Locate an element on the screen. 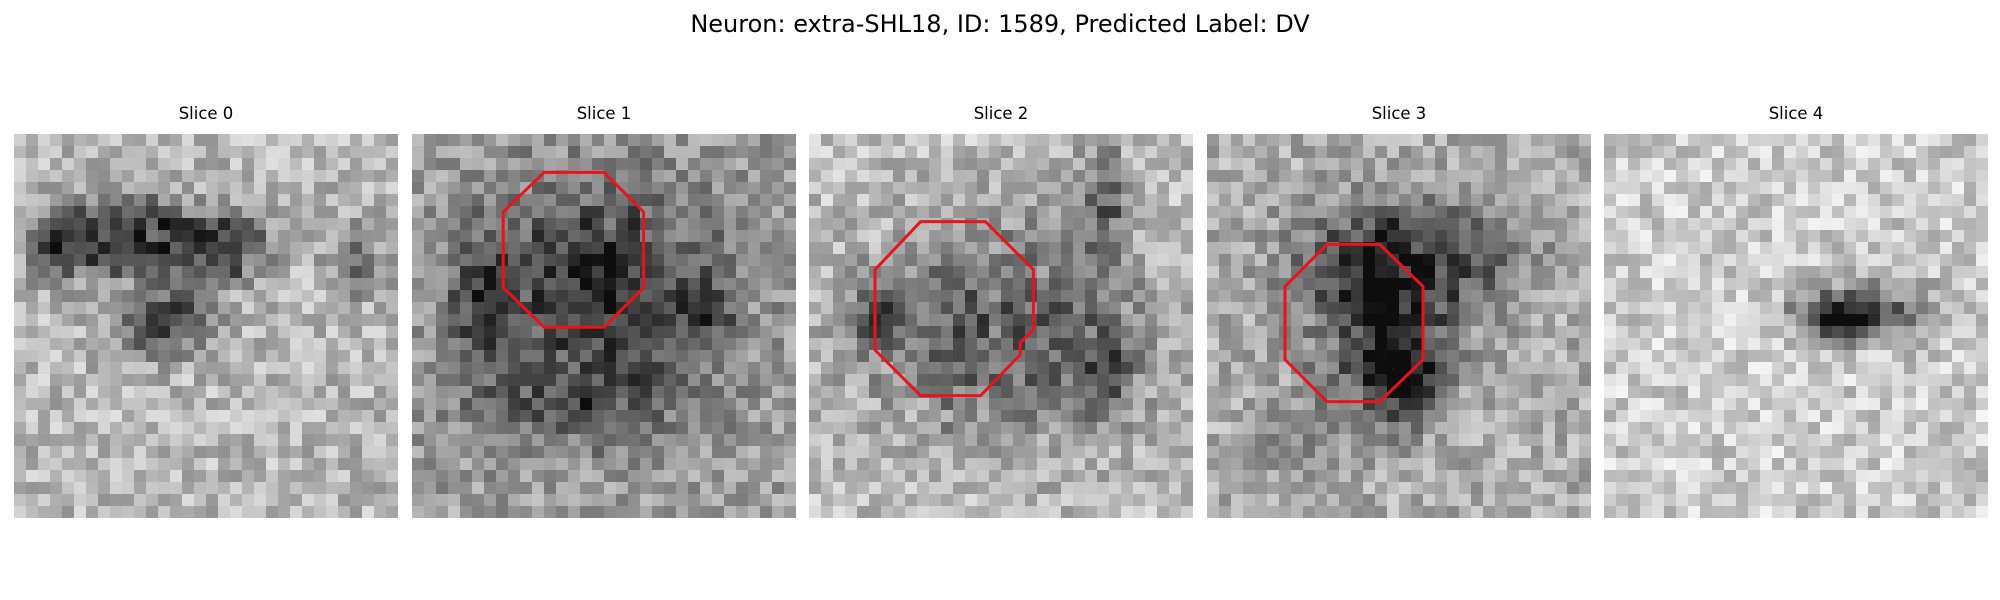 Image resolution: width=2000 pixels, height=600 pixels. slice-title-0: Slice 0 is located at coordinates (206, 113).